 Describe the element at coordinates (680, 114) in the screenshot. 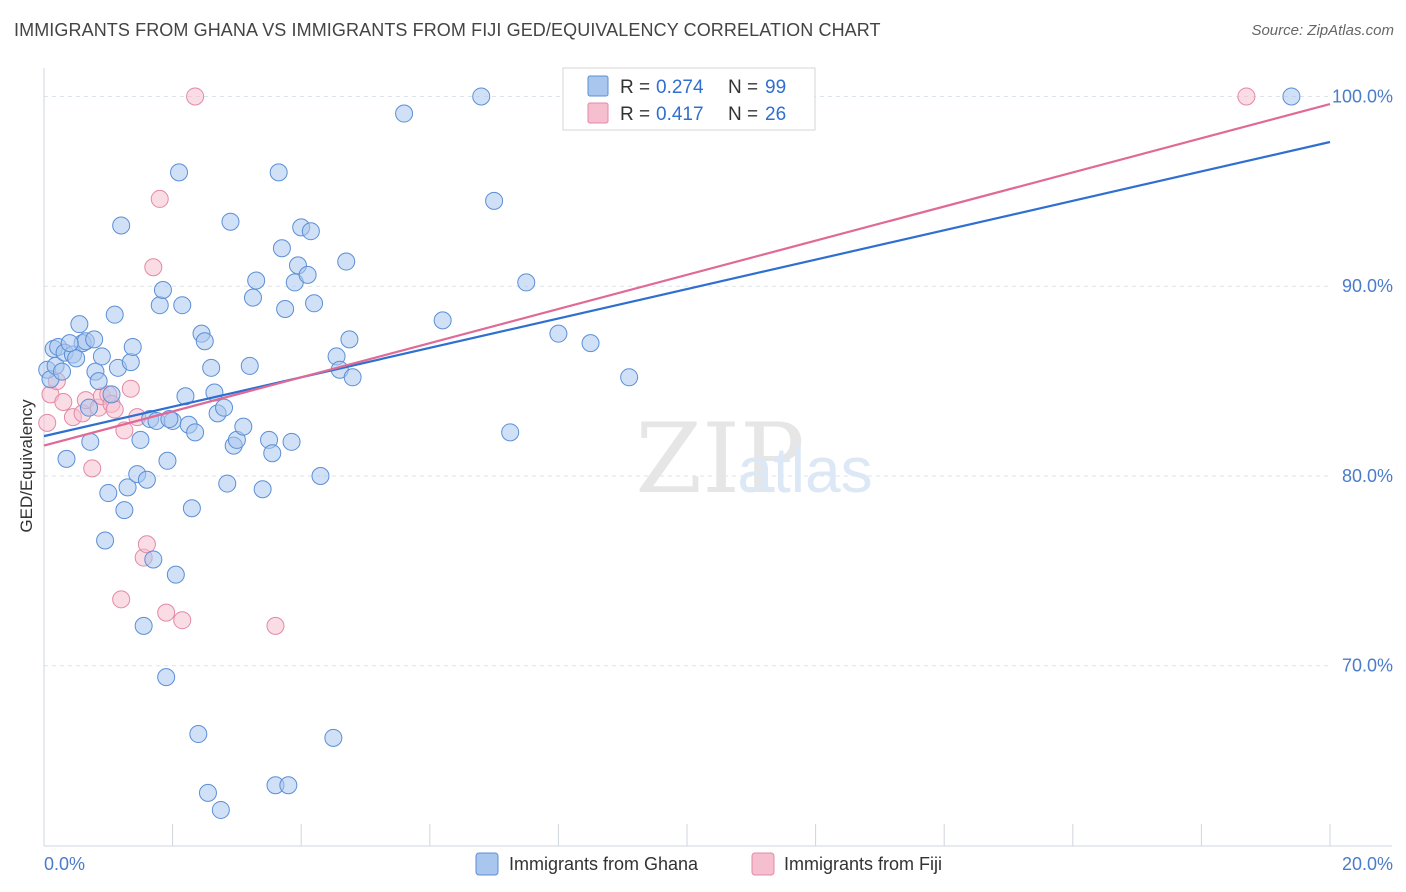

I see `legend-r-value-fiji: 0.417` at that location.